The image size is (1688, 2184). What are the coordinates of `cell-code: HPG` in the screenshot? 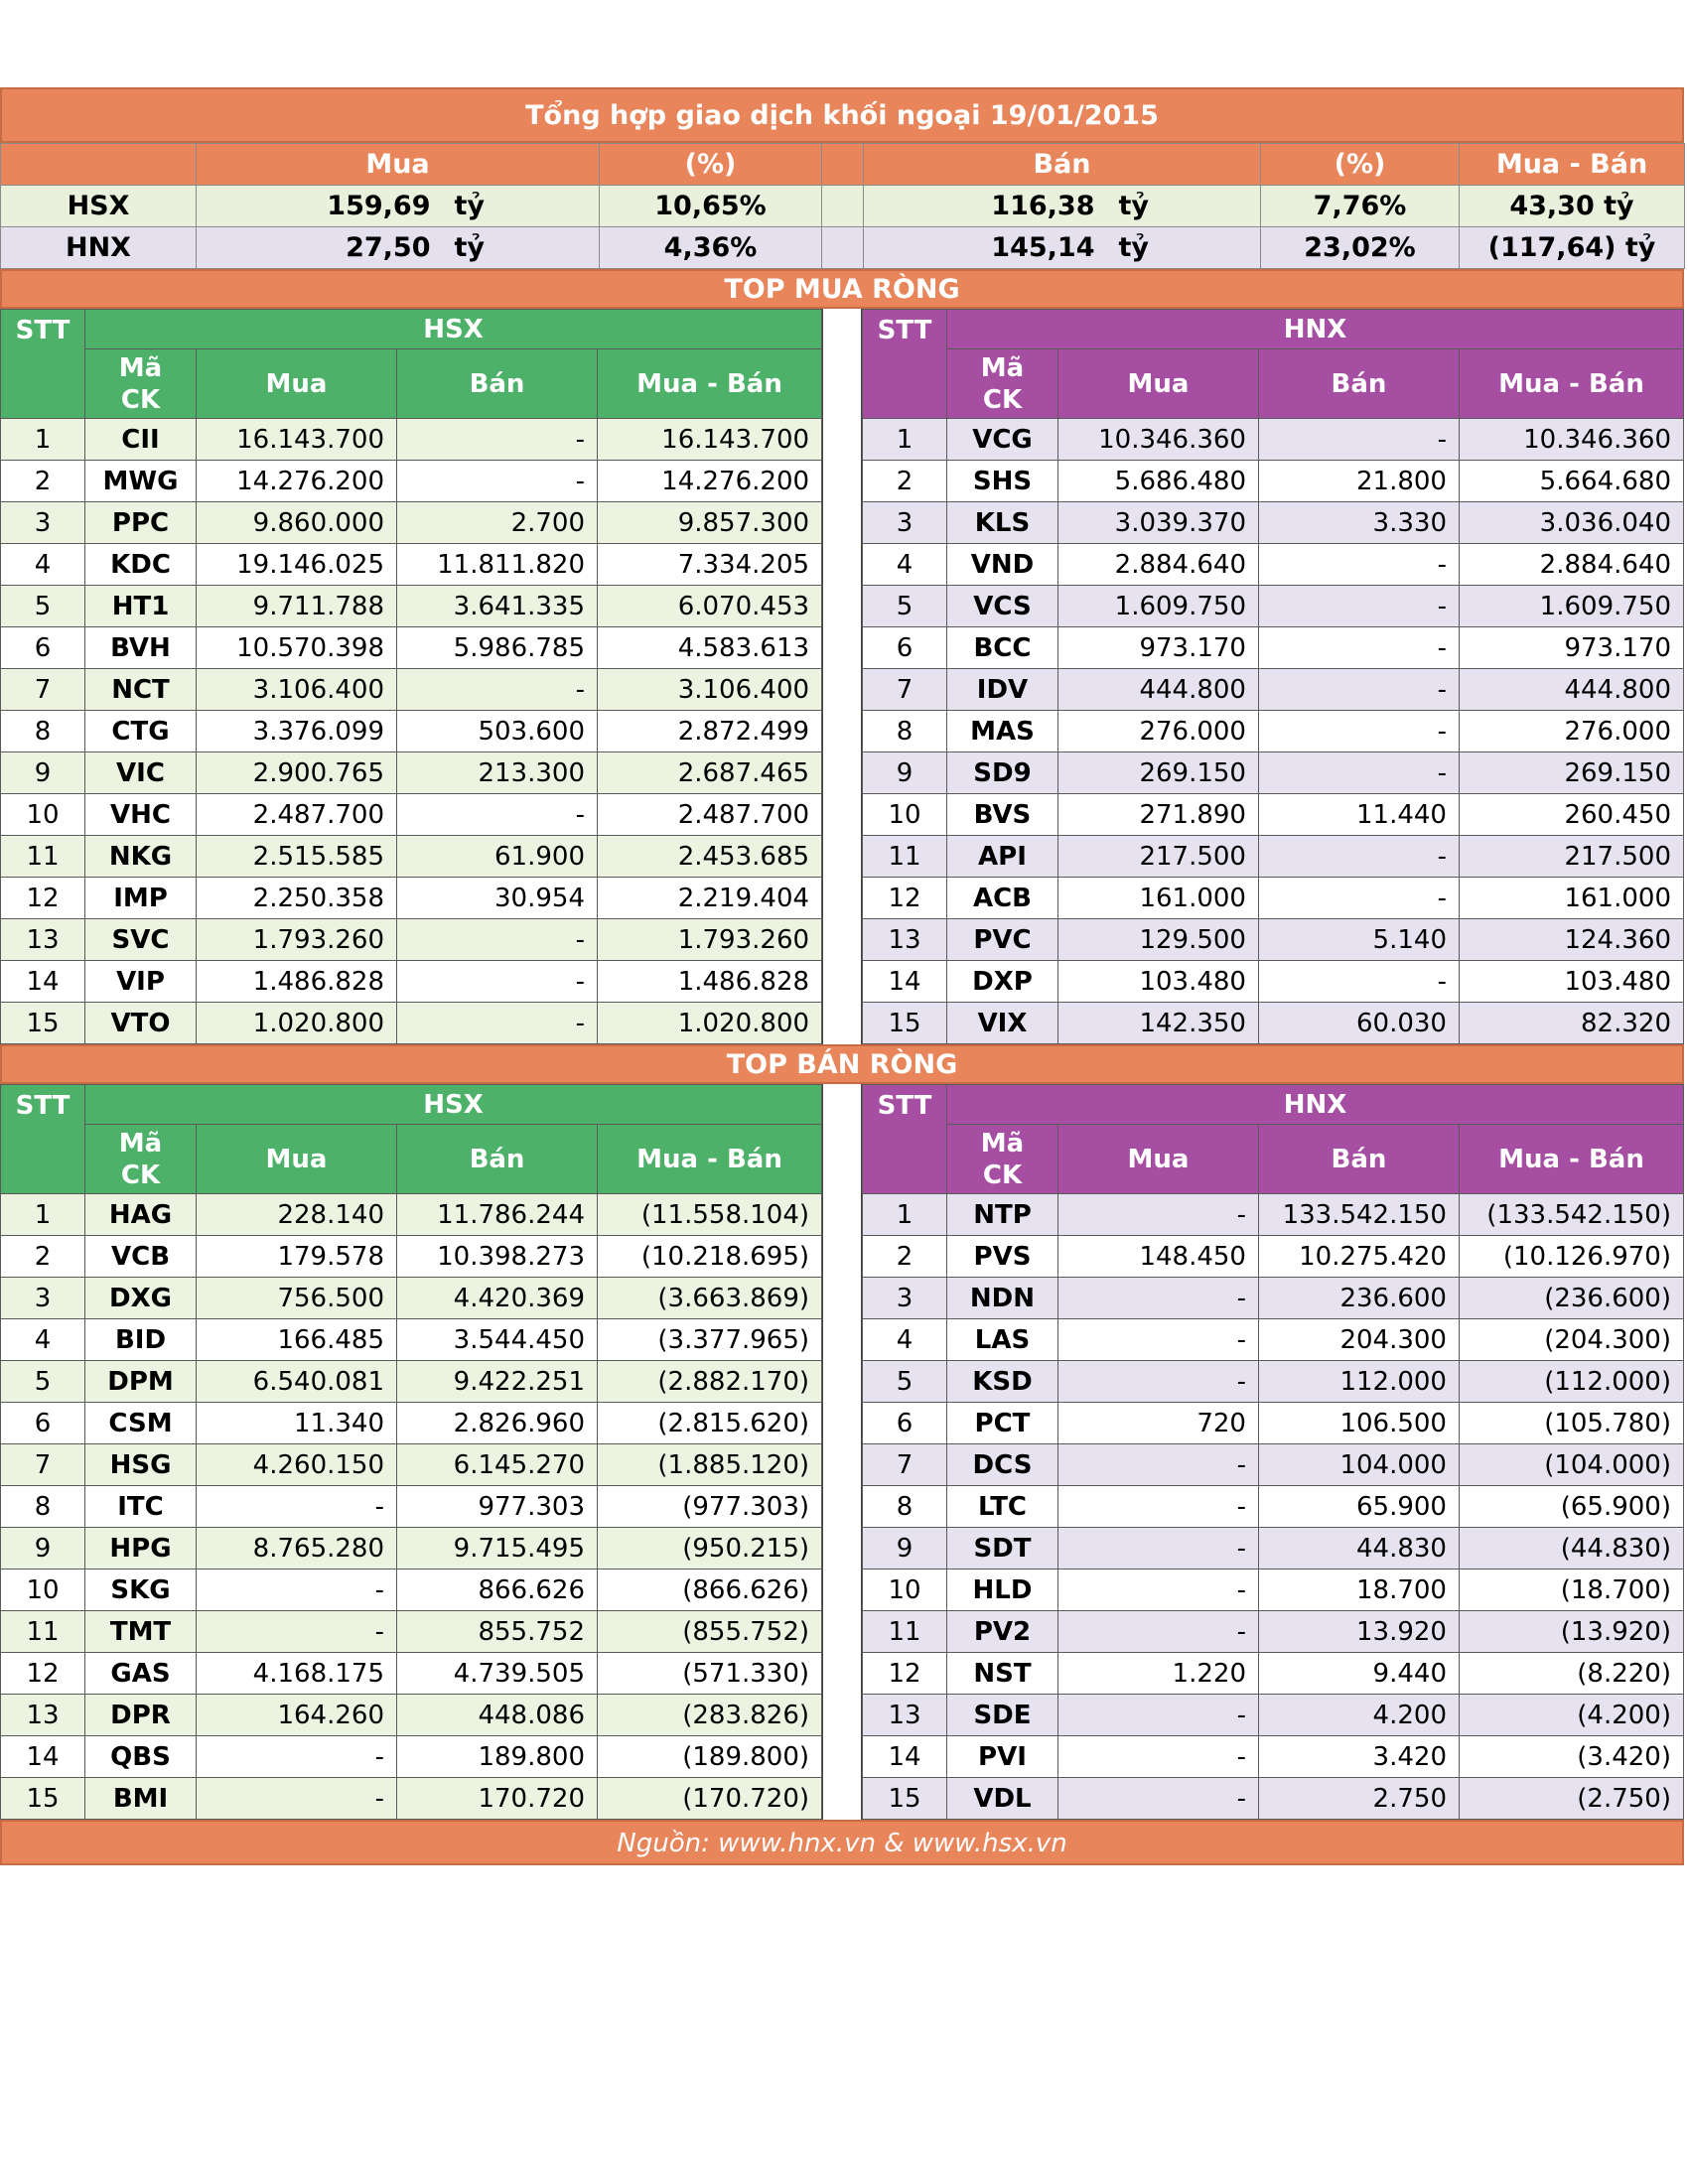 It's located at (140, 1548).